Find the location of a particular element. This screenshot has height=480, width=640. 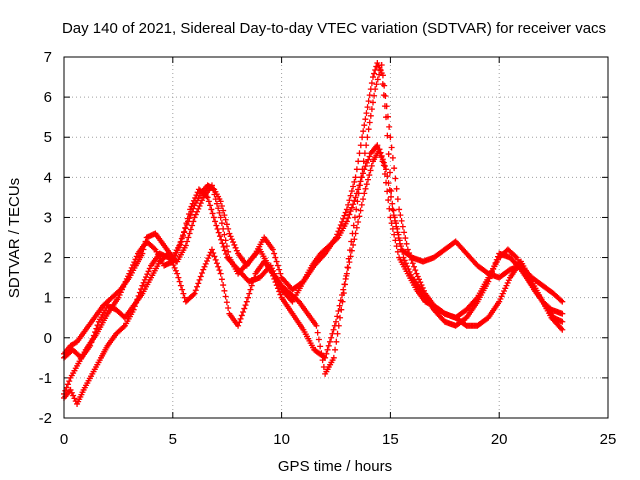

y-tick-label: 4 is located at coordinates (48, 177).